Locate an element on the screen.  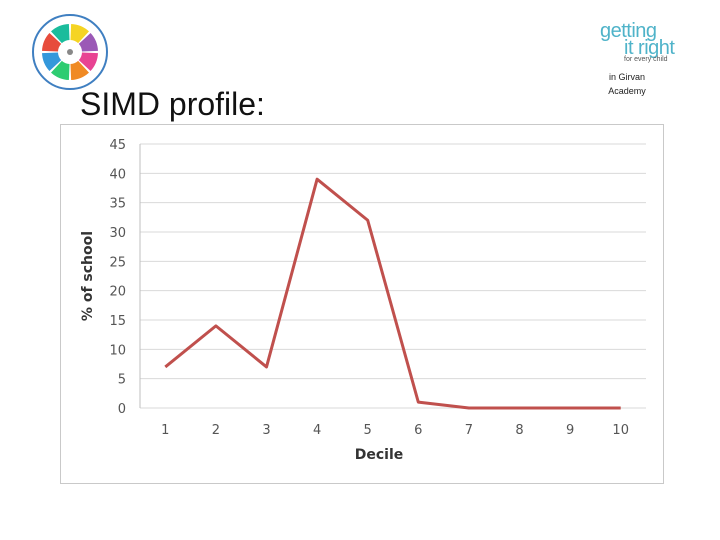
girfec-logo-tagline: for every child is located at coordinates (646, 59).